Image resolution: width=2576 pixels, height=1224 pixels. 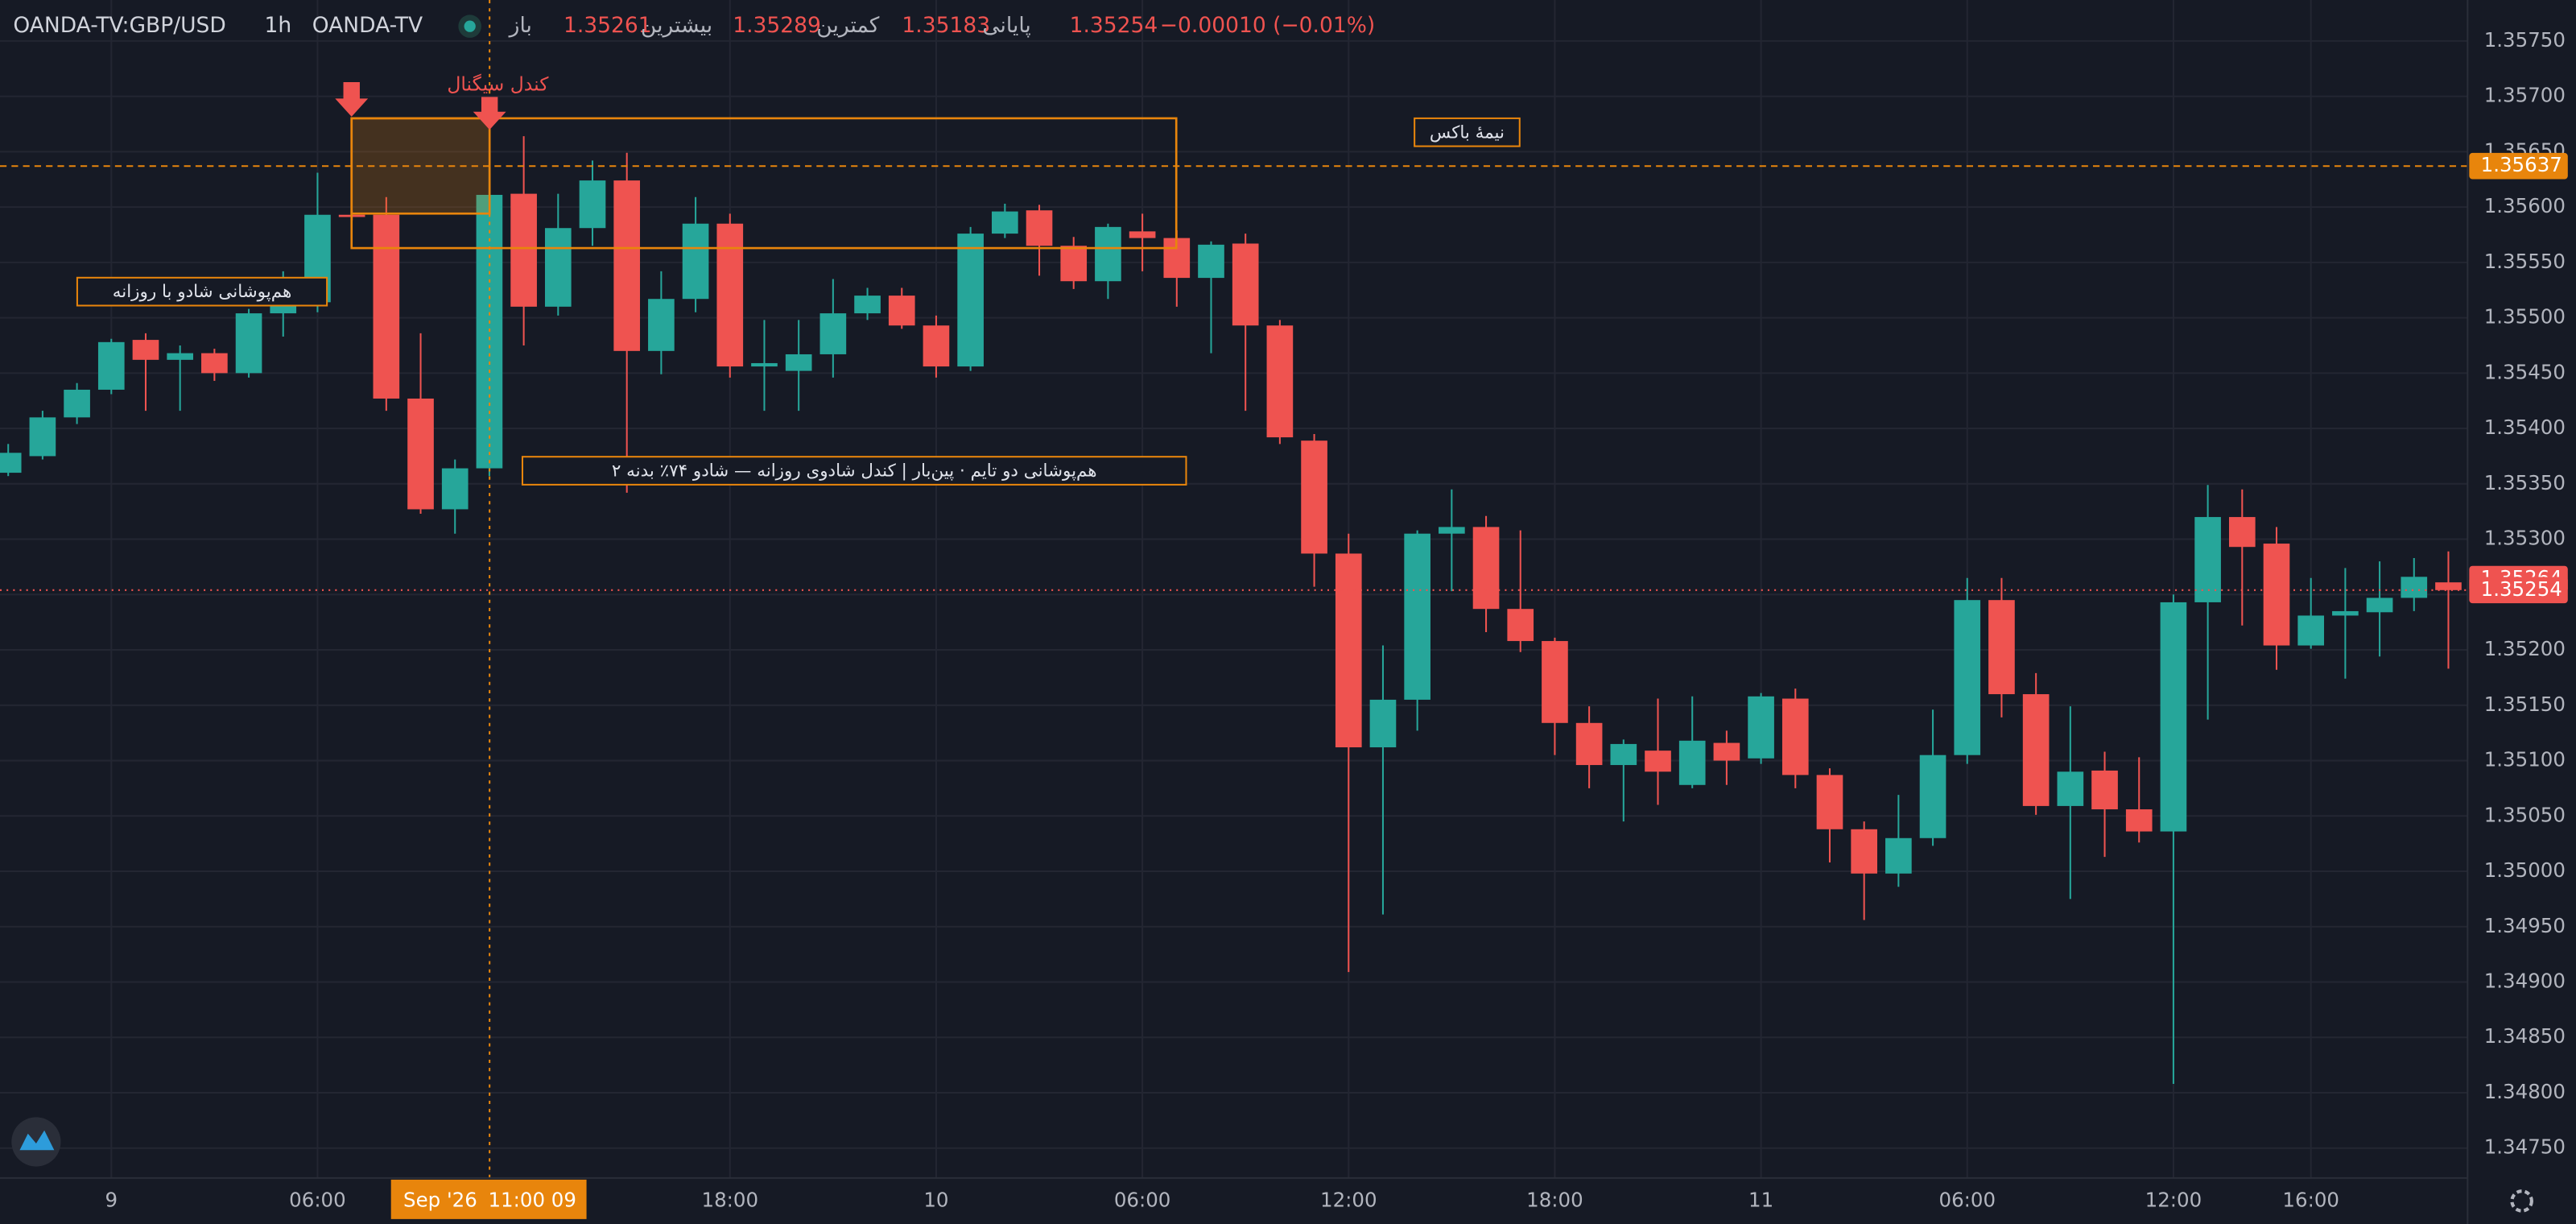 I want to click on low-label: کمترین, so click(x=848, y=25).